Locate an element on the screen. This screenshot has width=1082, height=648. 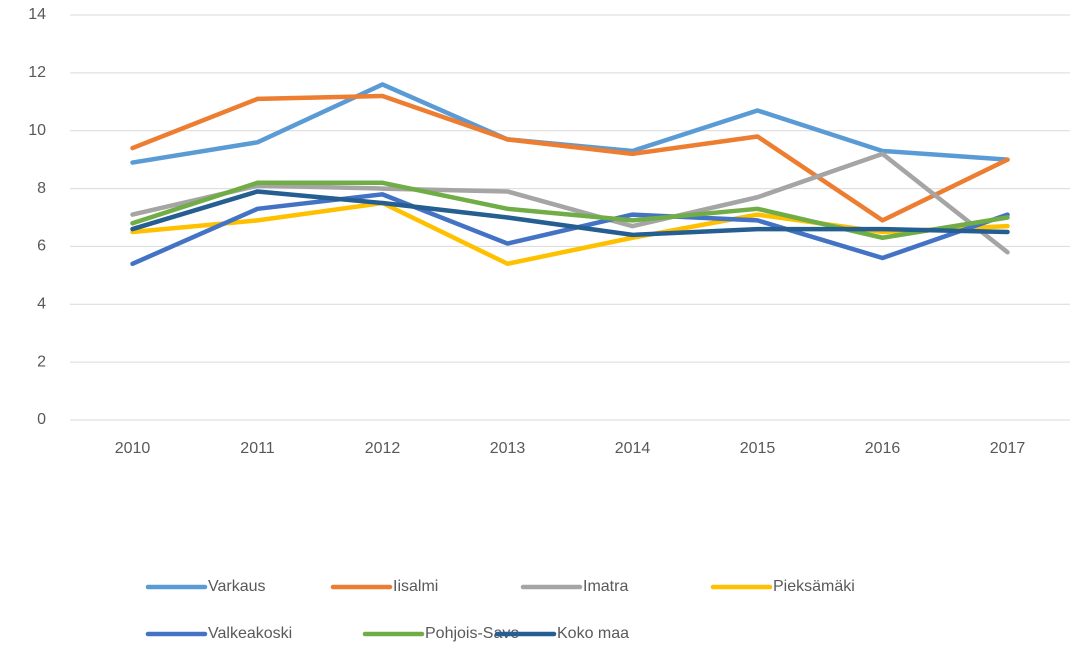
x-tick-label: 2017 is located at coordinates (1008, 448).